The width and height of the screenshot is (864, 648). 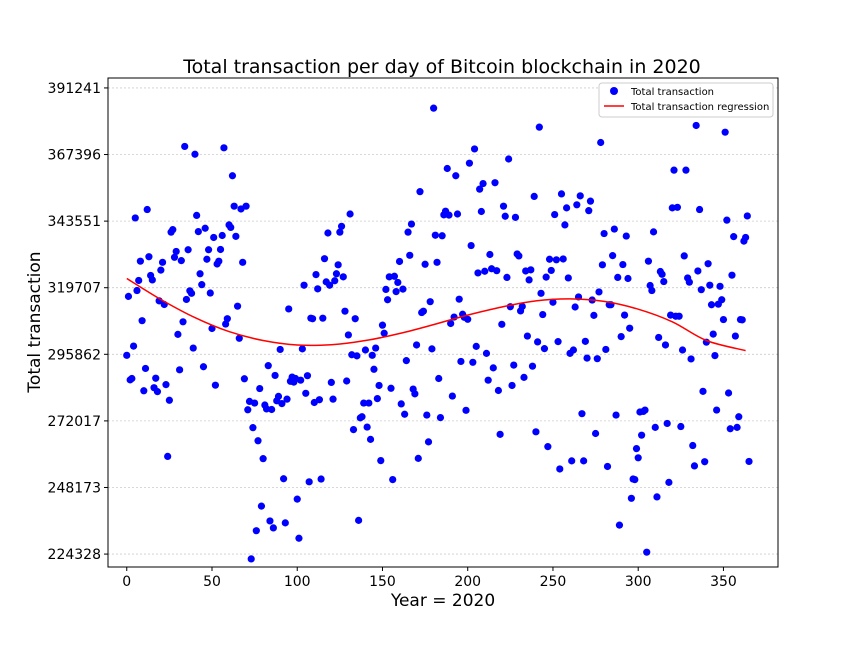 What do you see at coordinates (442, 601) in the screenshot?
I see `x-axis-label: Year = 2020` at bounding box center [442, 601].